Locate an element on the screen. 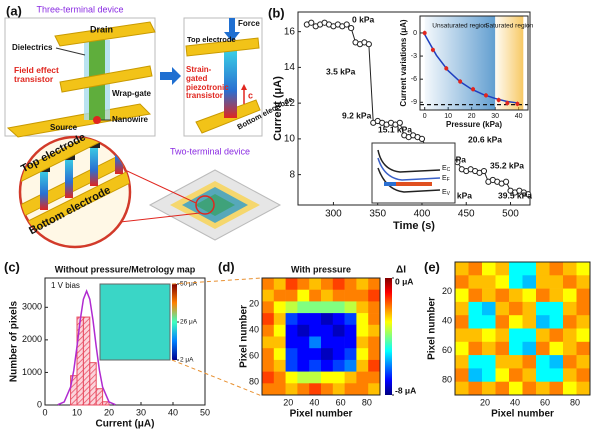 This screenshot has width=600, height=432. panel-label: (b) is located at coordinates (276, 12).